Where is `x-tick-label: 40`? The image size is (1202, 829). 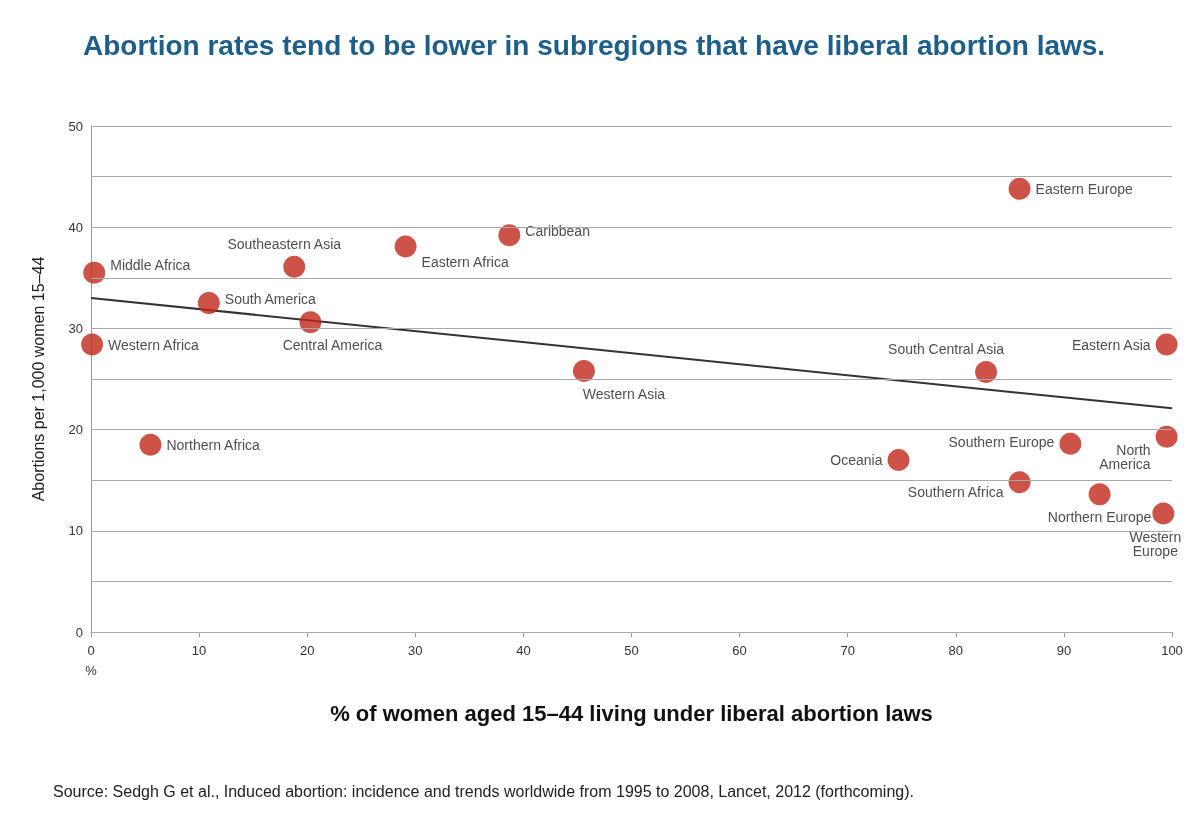 x-tick-label: 40 is located at coordinates (523, 650).